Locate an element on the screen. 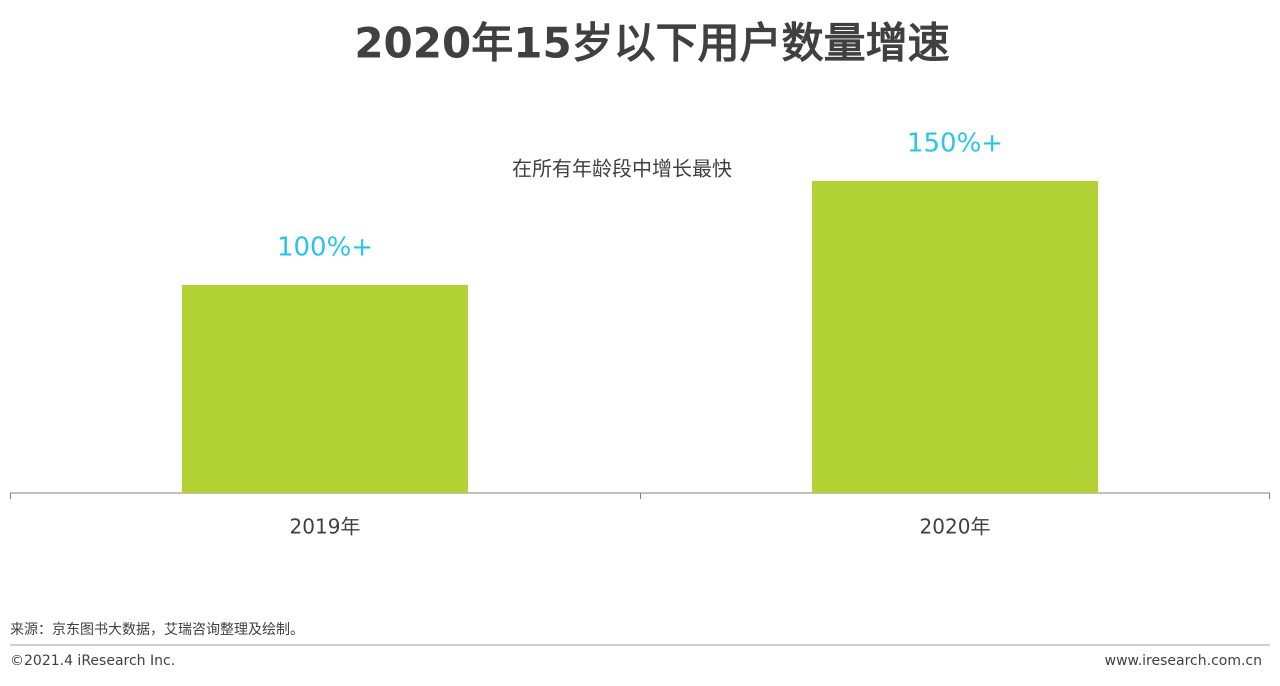  x-tick-label: 2020年 is located at coordinates (955, 527).